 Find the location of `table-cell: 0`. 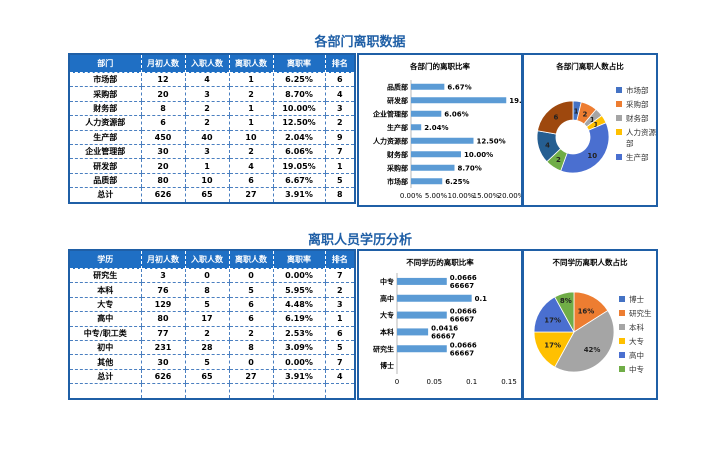

table-cell: 0 is located at coordinates (250, 362).